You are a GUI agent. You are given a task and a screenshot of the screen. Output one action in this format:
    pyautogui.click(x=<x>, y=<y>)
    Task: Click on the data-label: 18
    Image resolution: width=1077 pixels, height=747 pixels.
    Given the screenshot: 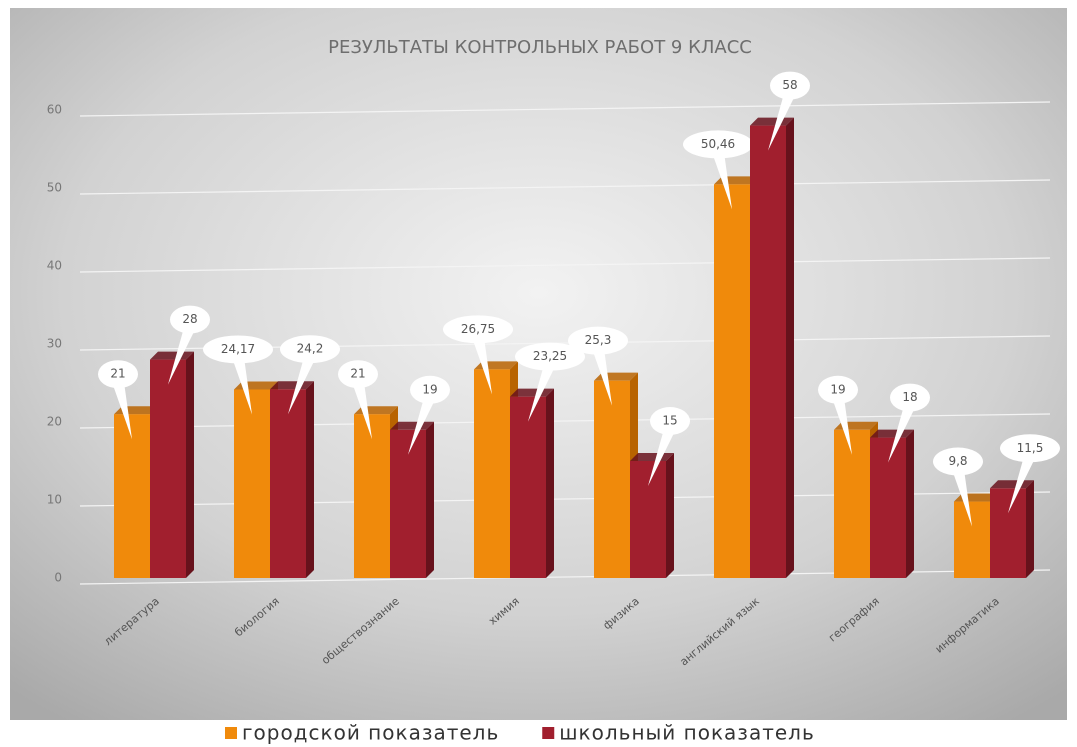 What is the action you would take?
    pyautogui.click(x=909, y=397)
    